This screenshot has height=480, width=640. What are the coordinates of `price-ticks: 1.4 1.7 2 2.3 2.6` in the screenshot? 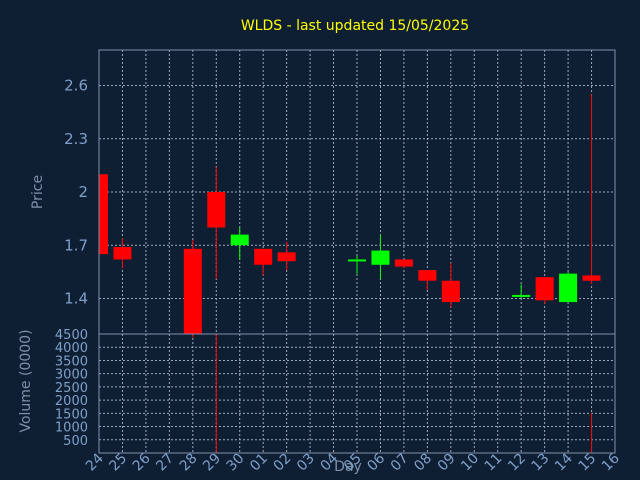 It's located at (76, 192).